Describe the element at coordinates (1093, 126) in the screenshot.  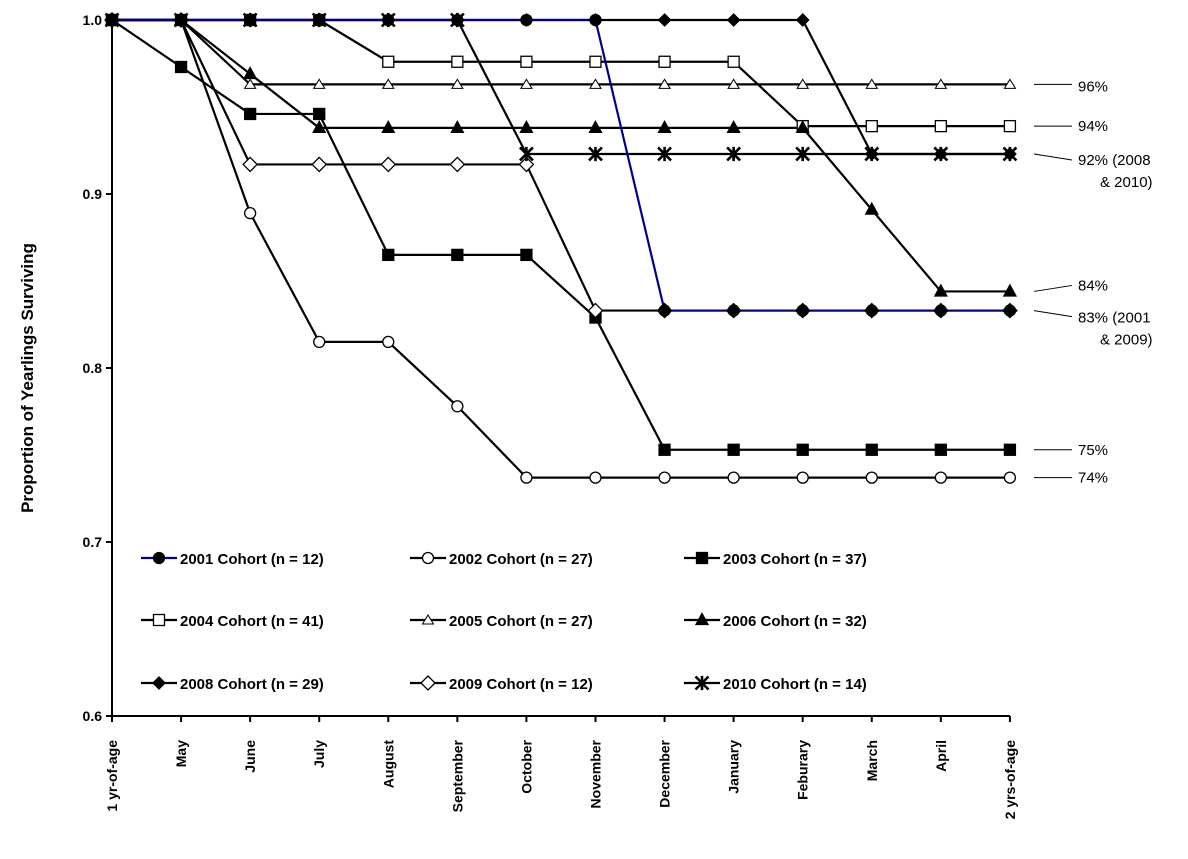
I see `annotation-label: 94%` at that location.